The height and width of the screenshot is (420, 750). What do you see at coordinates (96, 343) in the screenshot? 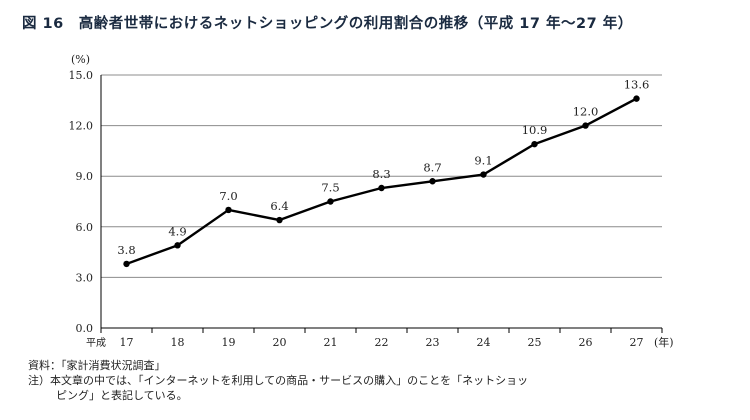
I see `x-axis-era-prefix: 平成` at bounding box center [96, 343].